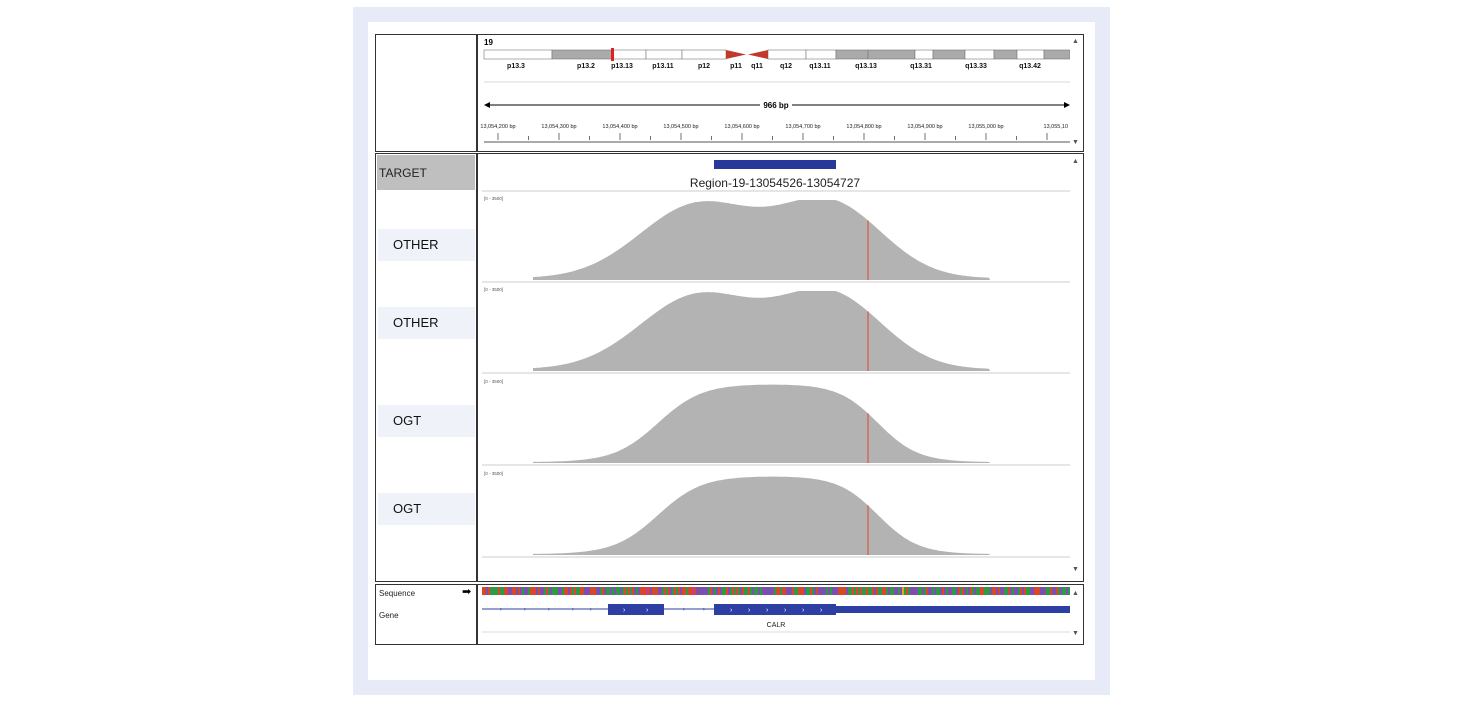 Image resolution: width=1467 pixels, height=703 pixels. I want to click on track-label-1: OTHER, so click(416, 244).